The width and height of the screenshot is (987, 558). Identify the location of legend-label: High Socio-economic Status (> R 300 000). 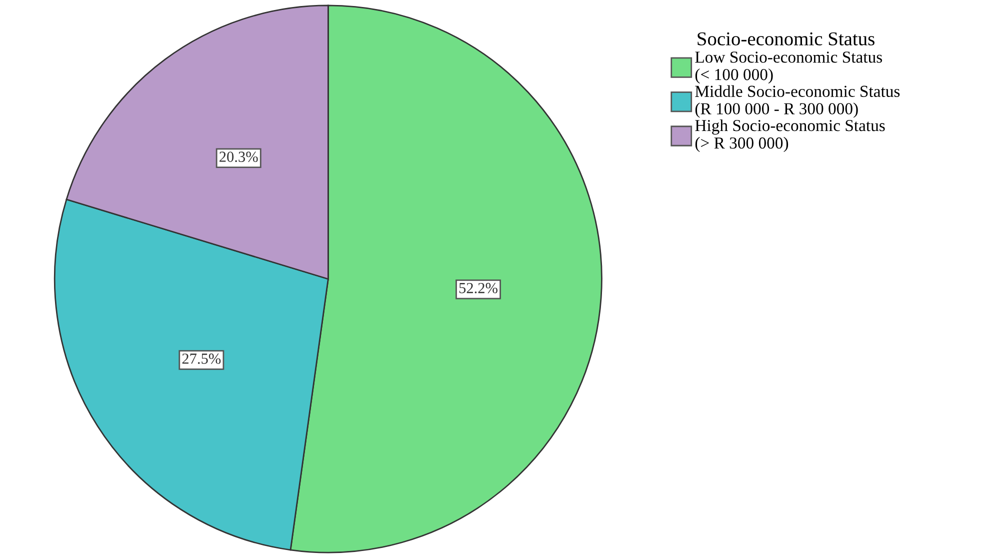
(790, 135).